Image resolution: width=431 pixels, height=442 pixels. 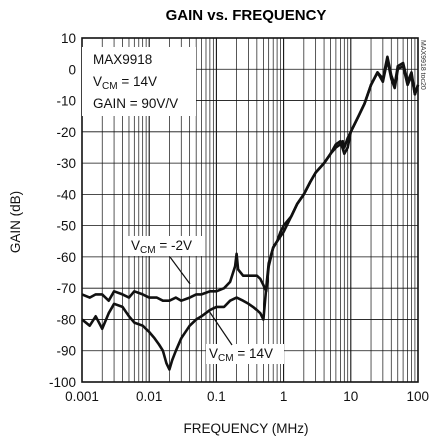 I want to click on legend-vcm-value: = 14V, so click(x=137, y=81).